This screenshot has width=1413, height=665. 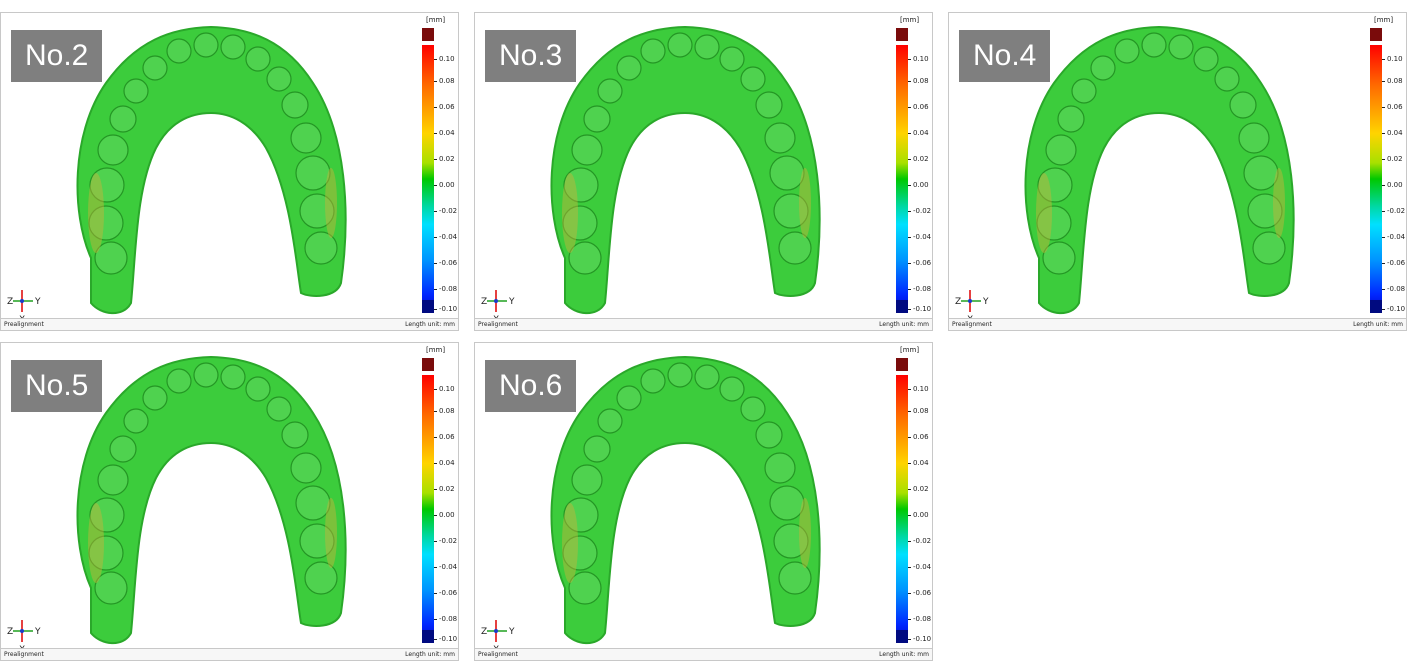 I want to click on sample-label: No.2, so click(x=57, y=56).